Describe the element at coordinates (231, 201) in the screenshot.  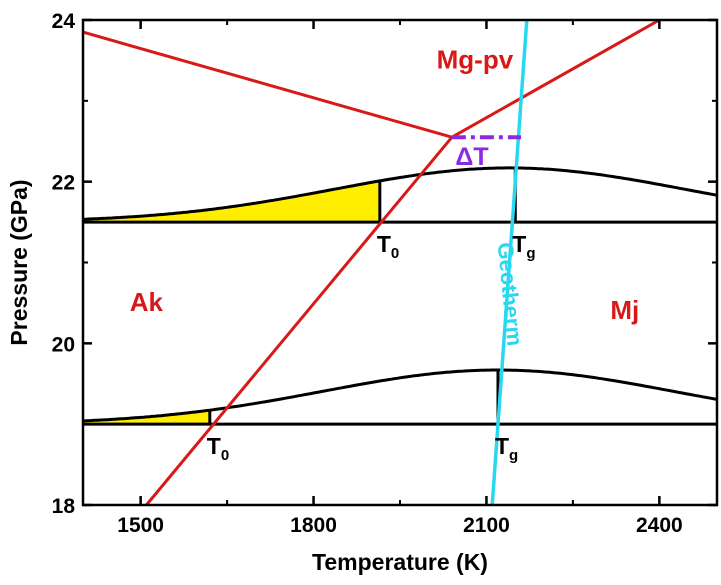
I see `yellow-fill-area` at that location.